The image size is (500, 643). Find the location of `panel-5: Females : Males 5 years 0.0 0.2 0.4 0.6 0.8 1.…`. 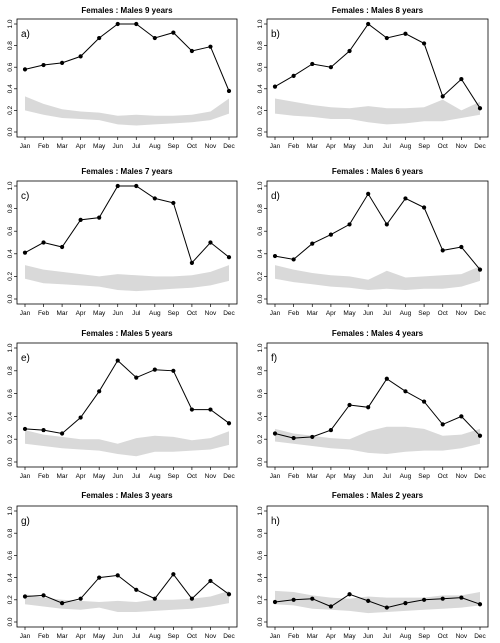

panel-5: Females : Males 5 years 0.0 0.2 0.4 0.6 0.8 1.… is located at coordinates (122, 404).